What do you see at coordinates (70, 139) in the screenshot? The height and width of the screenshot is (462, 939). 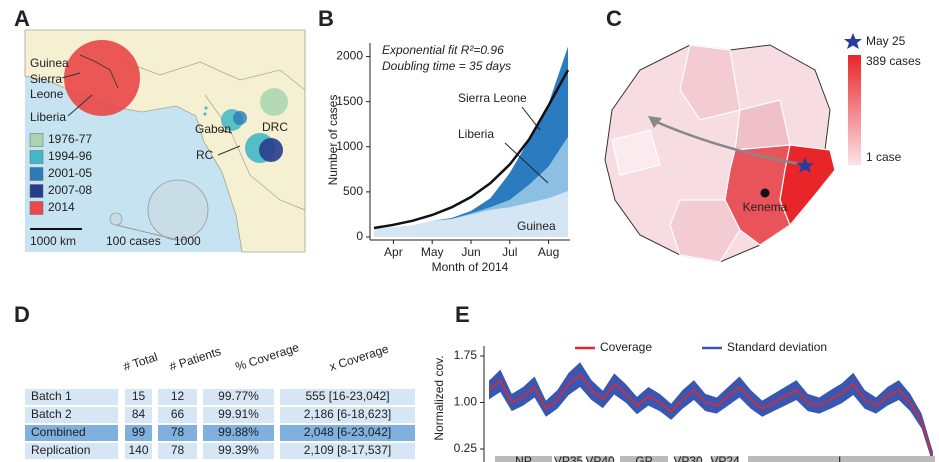 I see `legend-label: 1976-77` at bounding box center [70, 139].